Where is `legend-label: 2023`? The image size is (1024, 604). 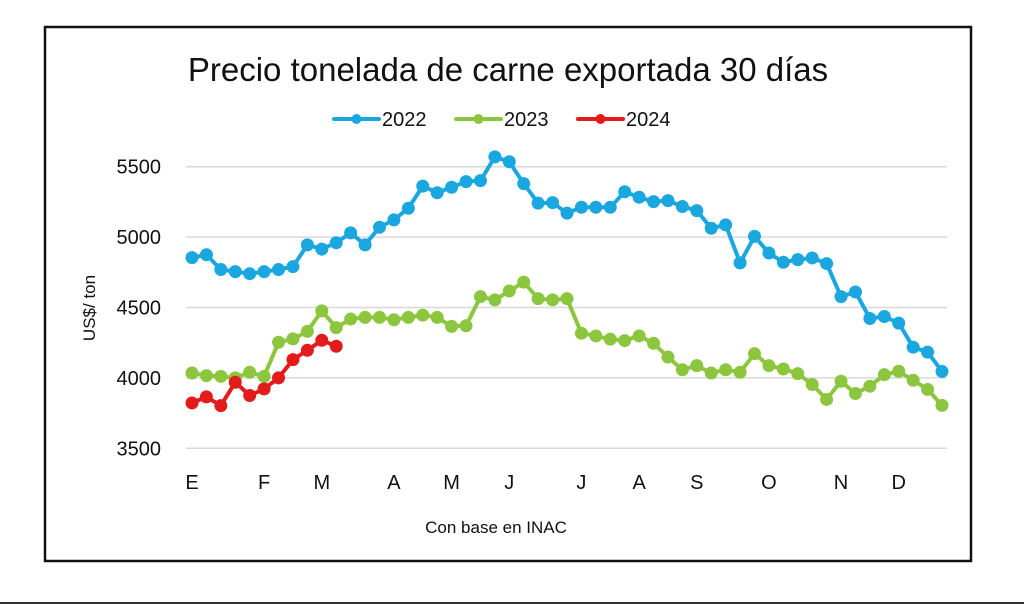
legend-label: 2023 is located at coordinates (526, 120).